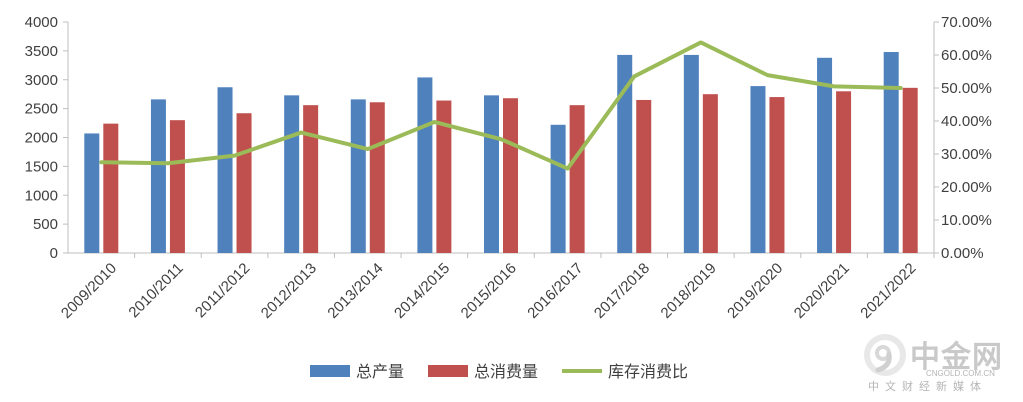  I want to click on y-tick-label: 1000, so click(41, 195).